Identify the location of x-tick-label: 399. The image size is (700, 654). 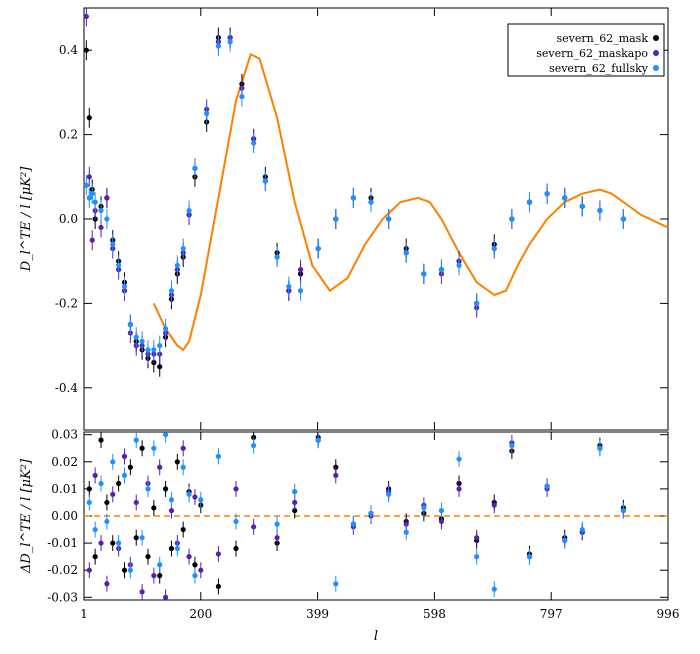
(317, 614).